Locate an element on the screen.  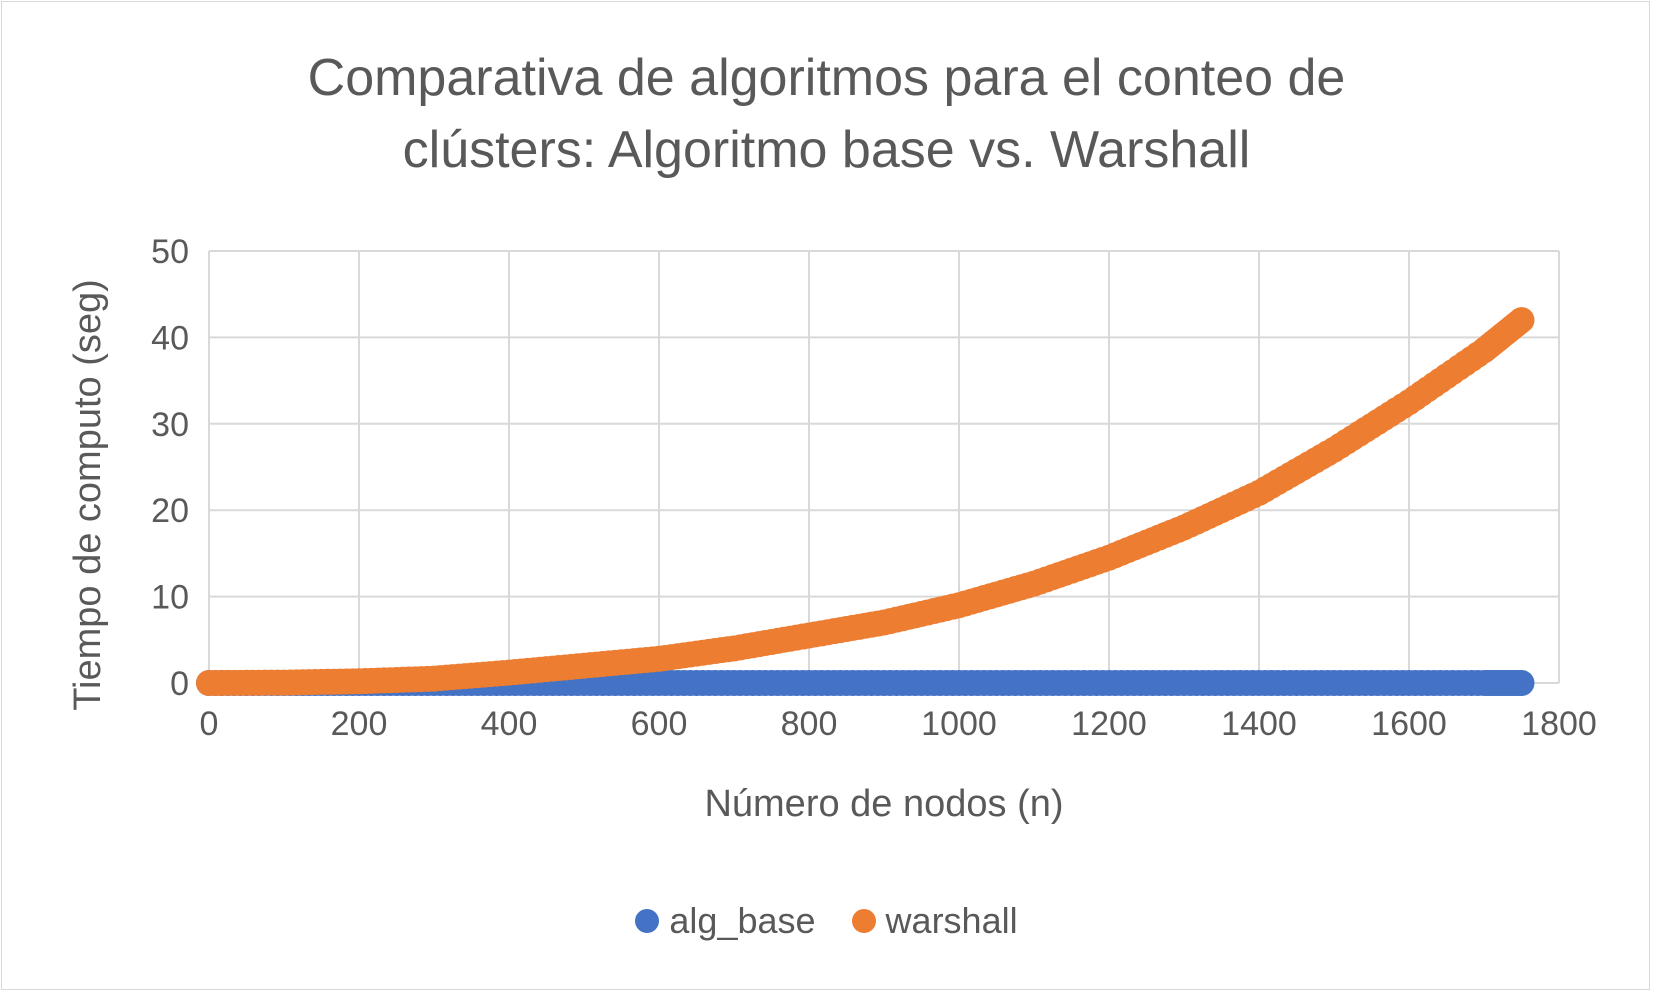
x-axis-ticks: 0 200 400 600 800 1000 1200 1400 1600 1800 is located at coordinates (898, 724).